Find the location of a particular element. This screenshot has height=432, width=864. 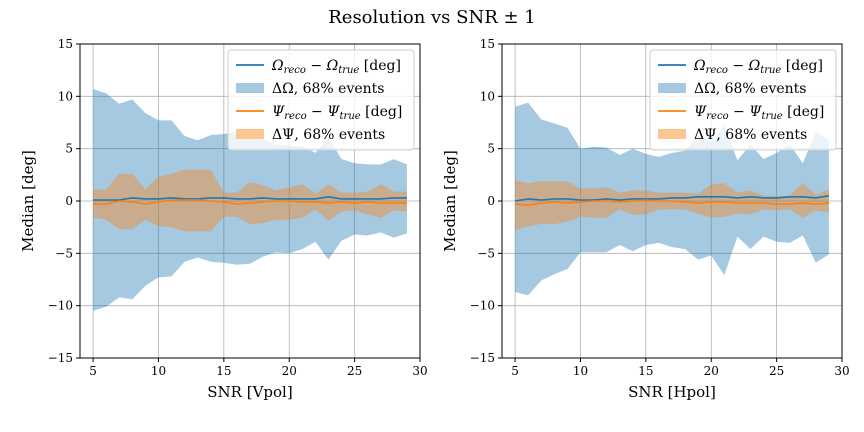

x-axis-label: SNR [Hpol] is located at coordinates (672, 392).